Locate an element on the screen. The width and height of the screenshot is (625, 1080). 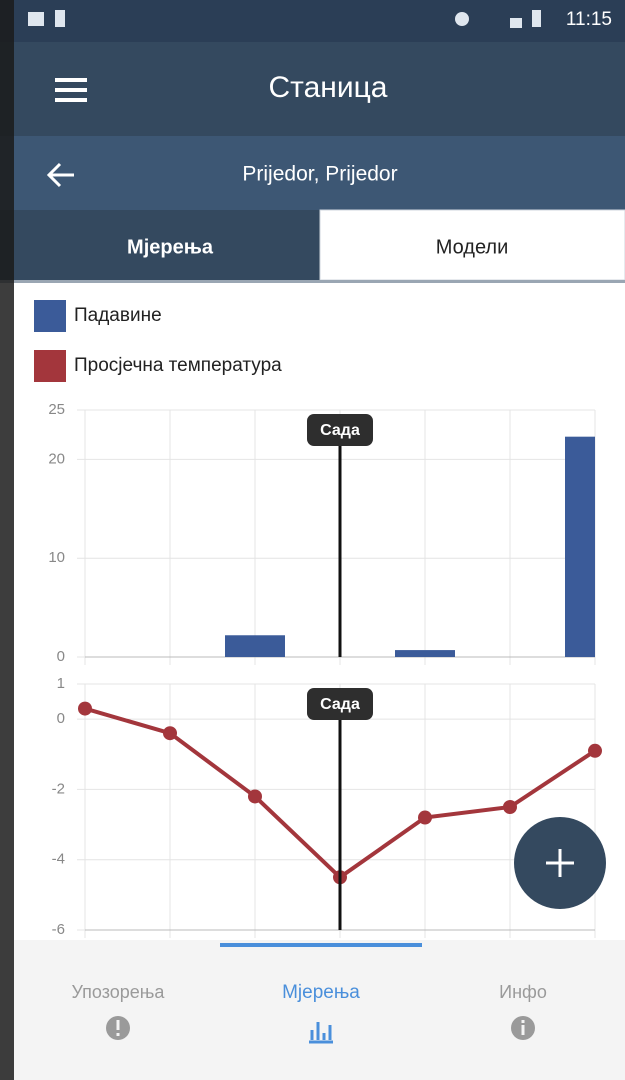
tab-label: Мјерења is located at coordinates (170, 247).